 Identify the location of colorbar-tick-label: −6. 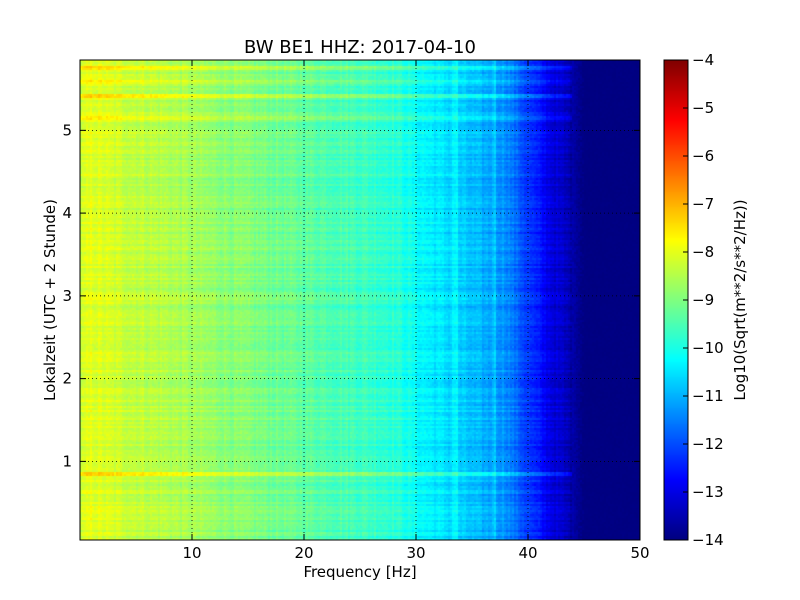
(703, 156).